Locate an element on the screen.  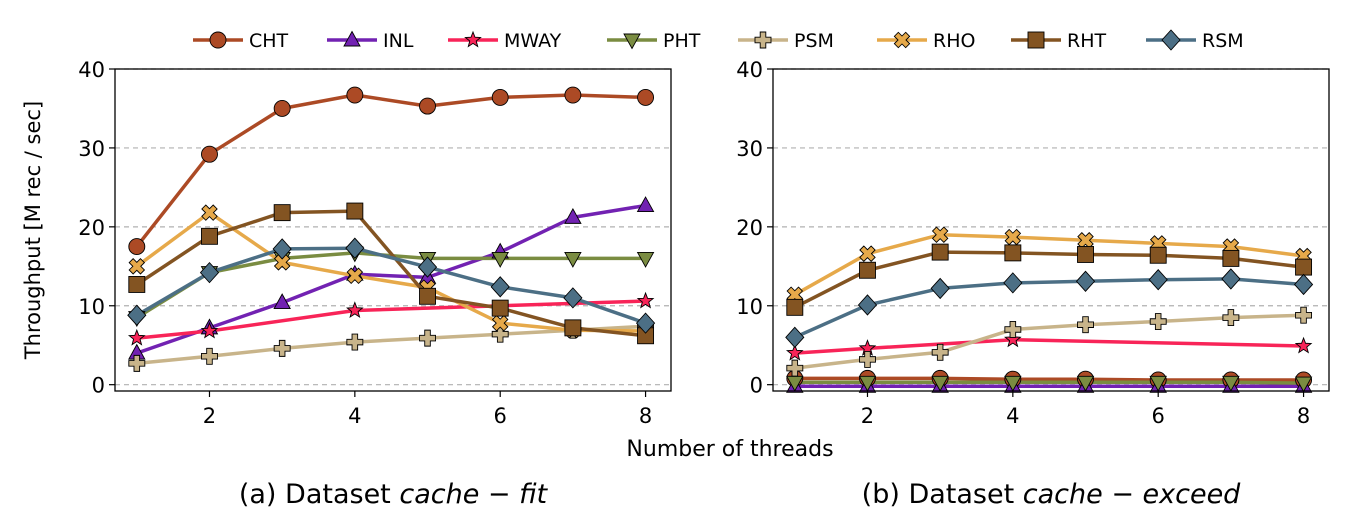
legend-marker-psm is located at coordinates (763, 40).